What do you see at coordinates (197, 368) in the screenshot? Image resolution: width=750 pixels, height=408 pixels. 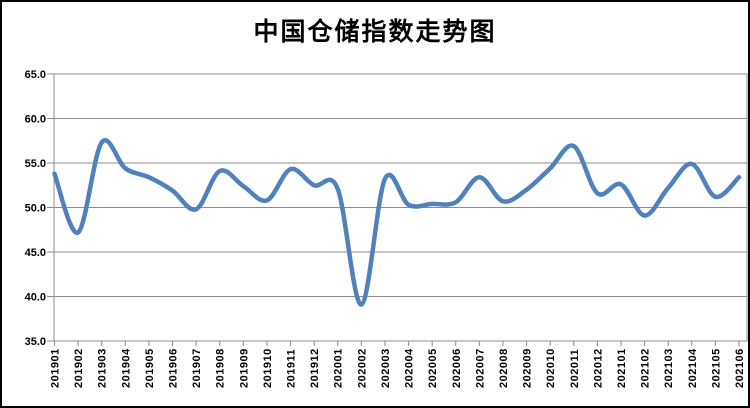 I see `x-axis-label: 201907` at bounding box center [197, 368].